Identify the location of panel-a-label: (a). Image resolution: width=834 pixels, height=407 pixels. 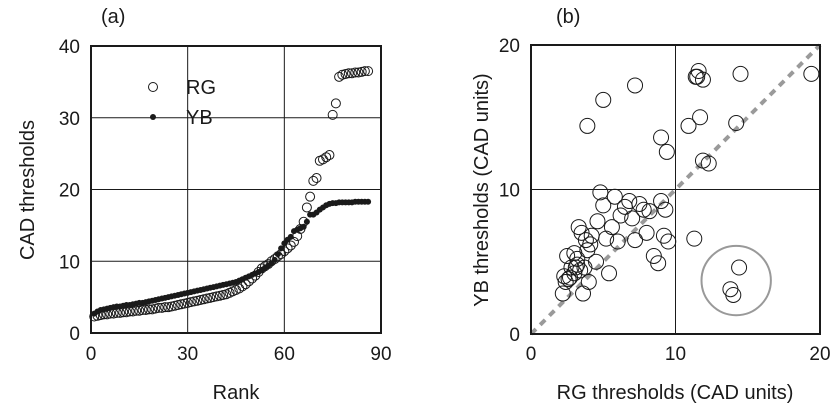
(113, 17).